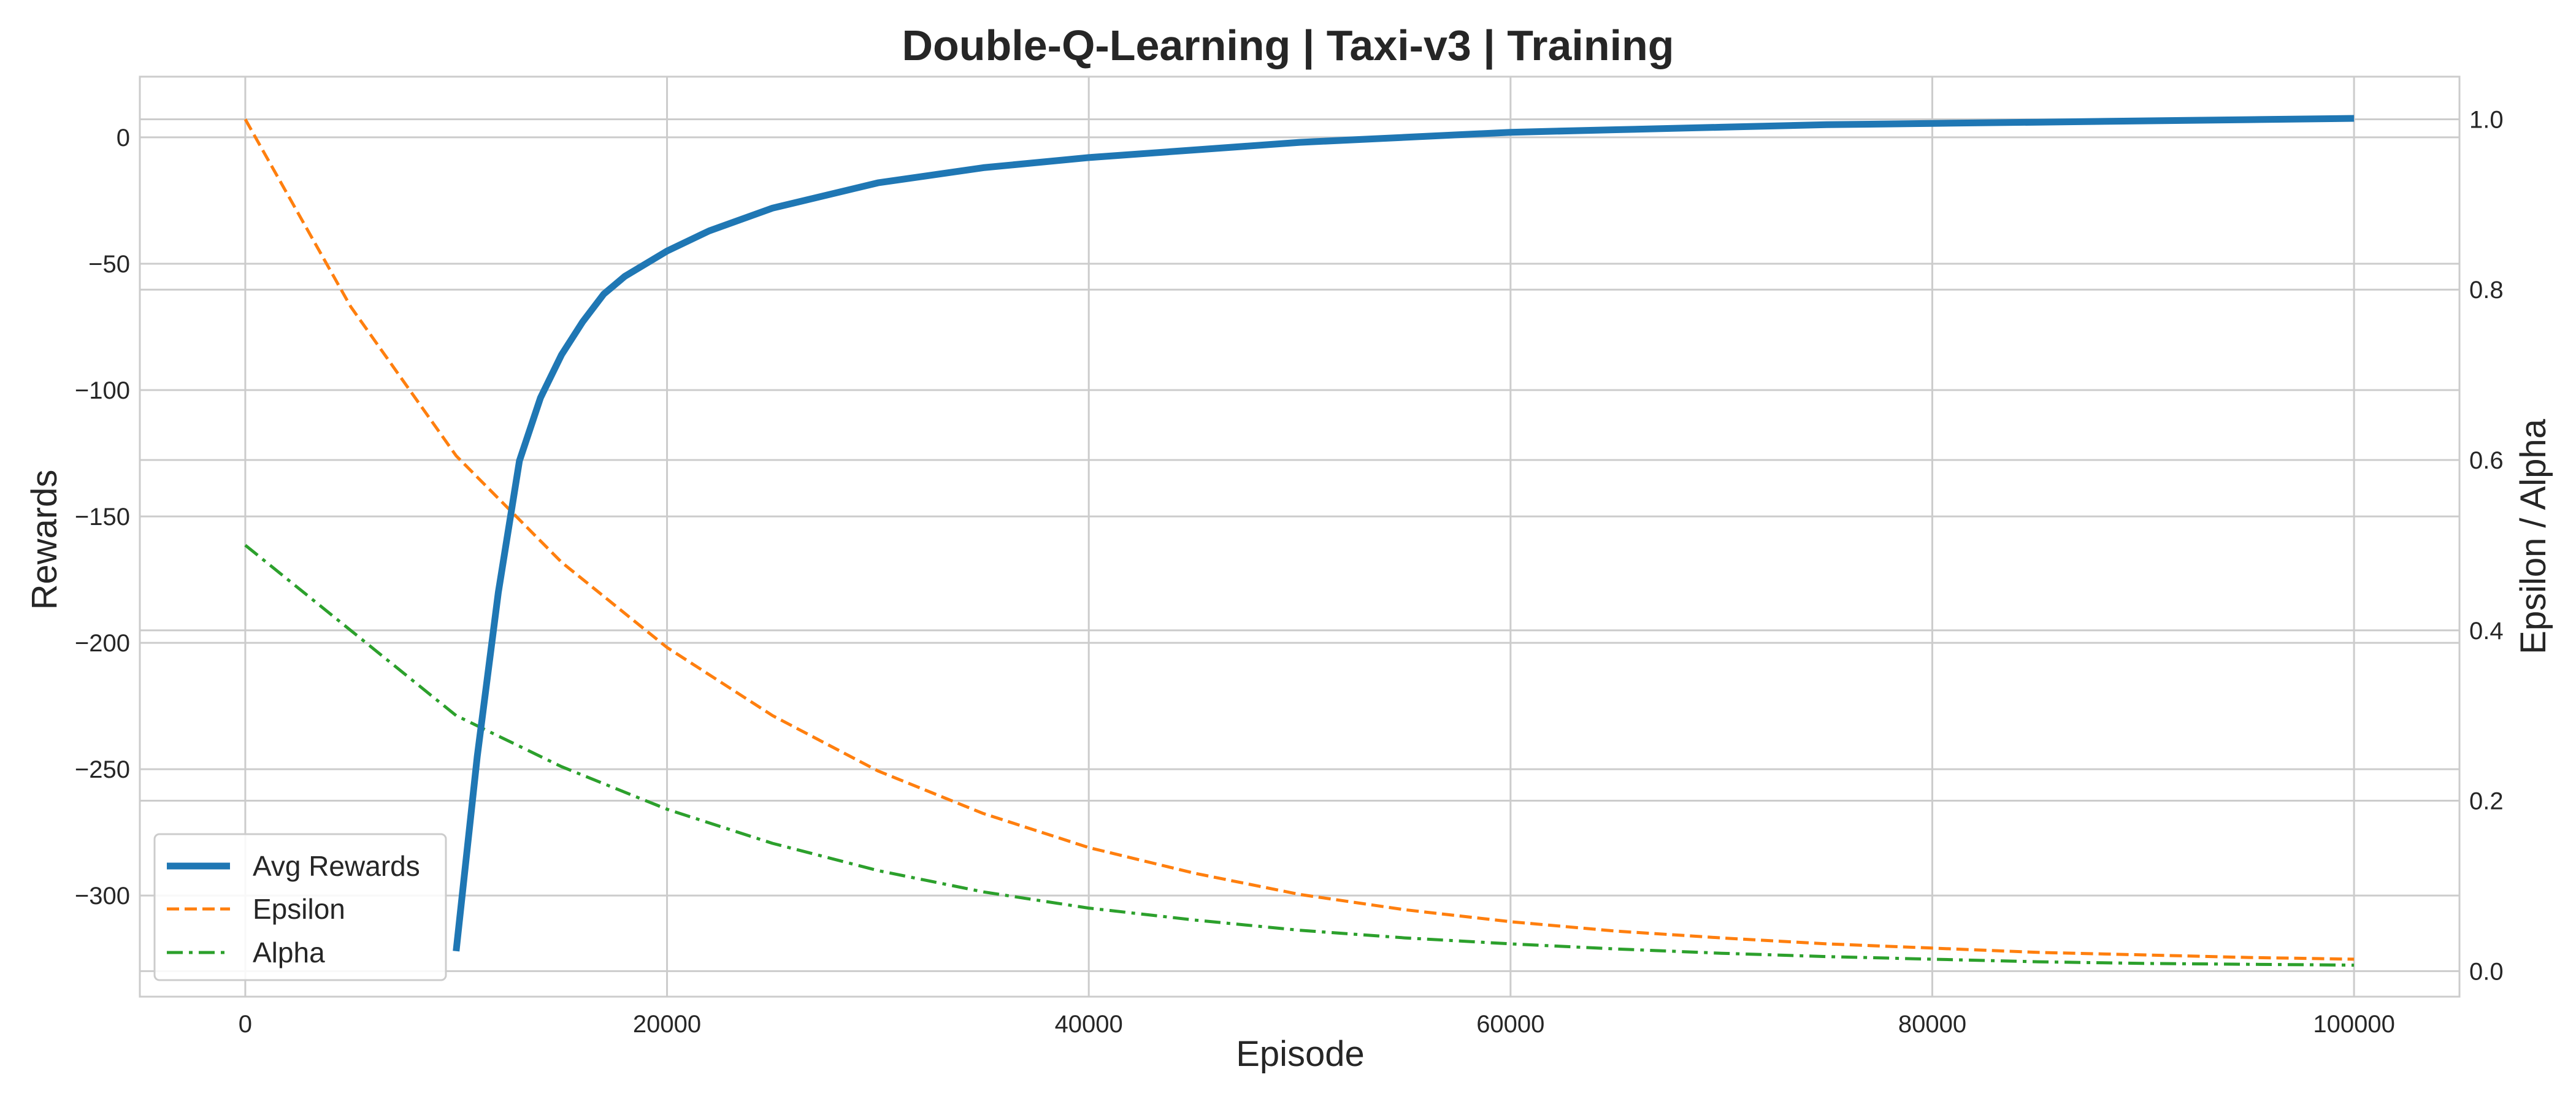 This screenshot has height=1104, width=2576. Describe the element at coordinates (109, 264) in the screenshot. I see `y-left-tick-label: −50` at that location.